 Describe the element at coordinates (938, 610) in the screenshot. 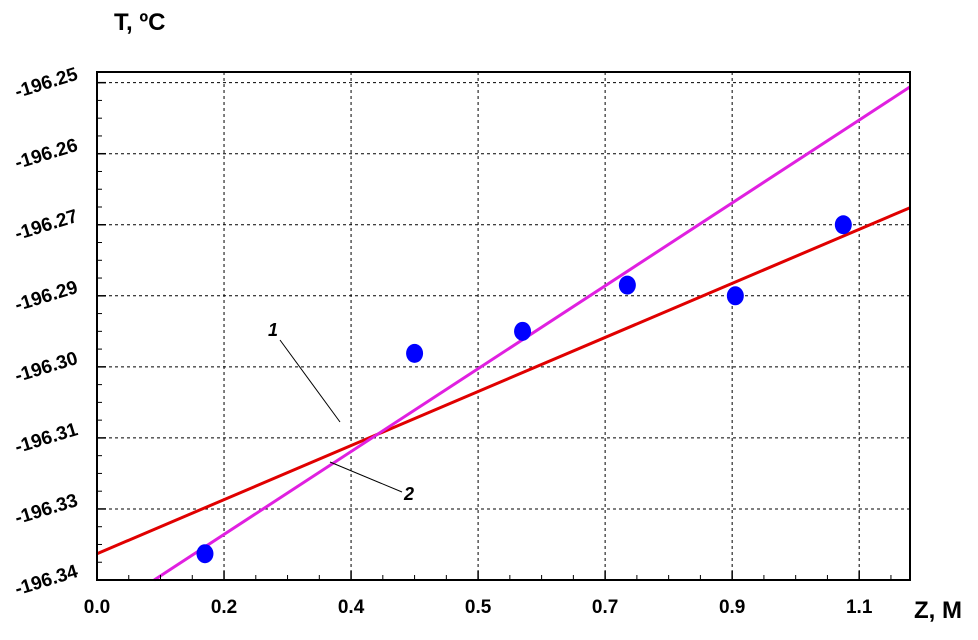

I see `x-axis-title: Z, M` at that location.